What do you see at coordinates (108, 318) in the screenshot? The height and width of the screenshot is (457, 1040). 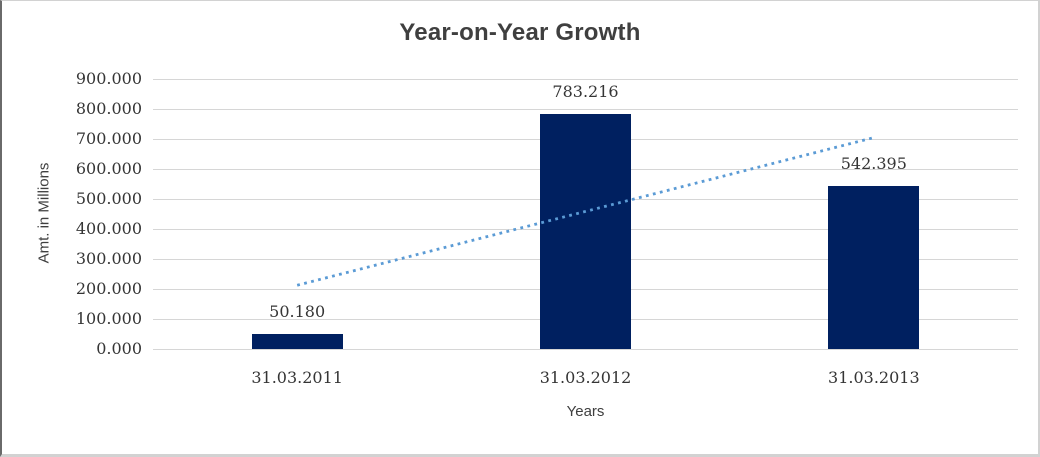 I see `y-tick-label: 100.000` at bounding box center [108, 318].